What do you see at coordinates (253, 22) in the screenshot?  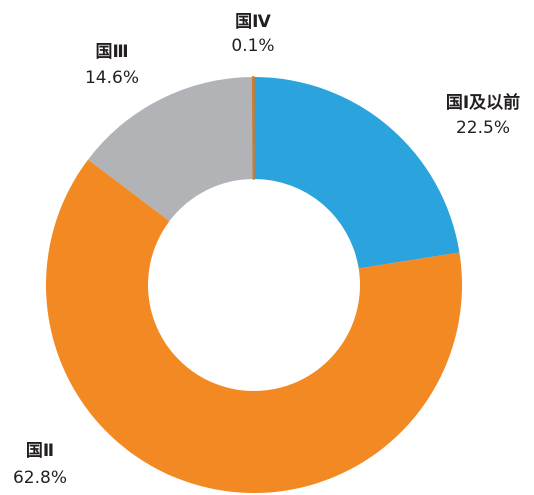 I see `segment-name: 国Ⅳ` at bounding box center [253, 22].